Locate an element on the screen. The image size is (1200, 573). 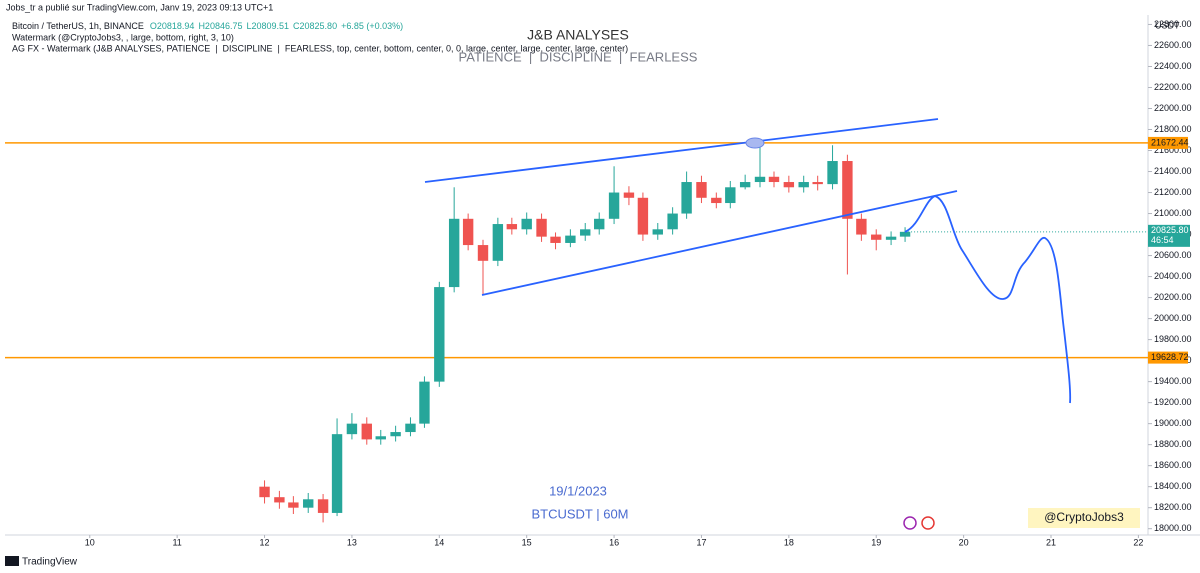
last-price-label: 20825.80 is located at coordinates (1170, 230).